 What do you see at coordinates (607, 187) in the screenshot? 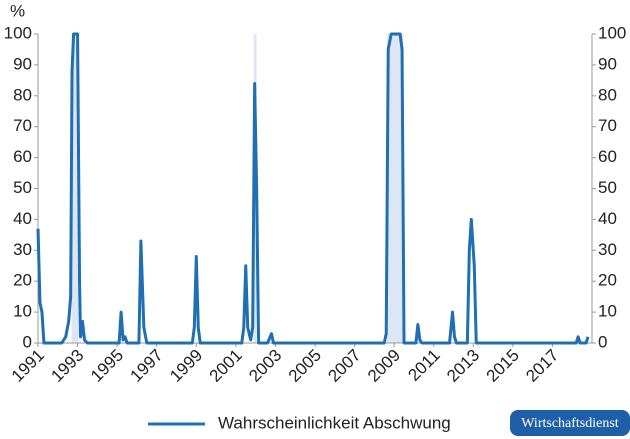
I see `y2-tick-label: 50` at bounding box center [607, 187].